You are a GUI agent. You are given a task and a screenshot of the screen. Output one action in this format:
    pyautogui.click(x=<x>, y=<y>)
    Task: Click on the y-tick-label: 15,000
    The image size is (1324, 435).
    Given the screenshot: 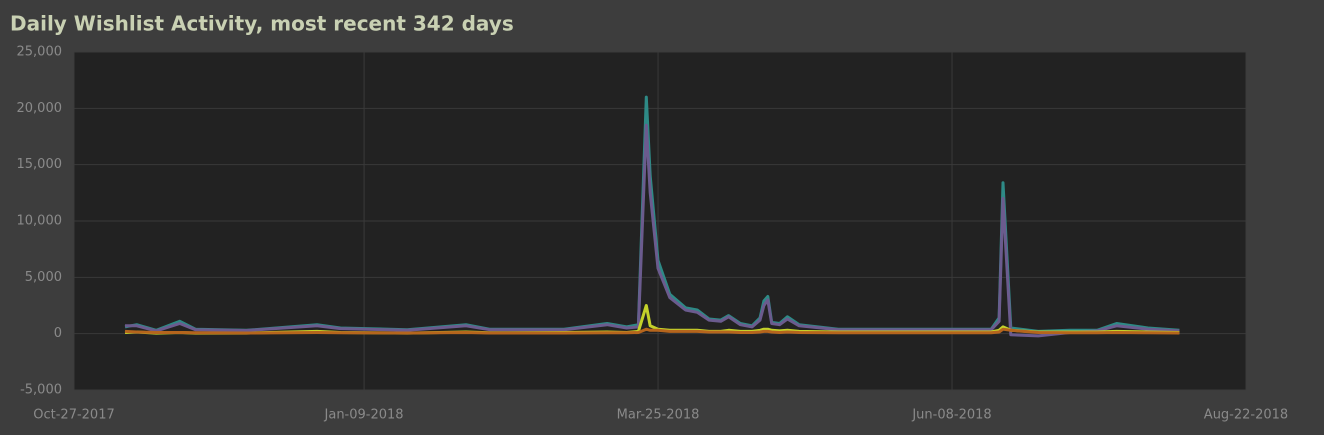 What is the action you would take?
    pyautogui.click(x=40, y=164)
    